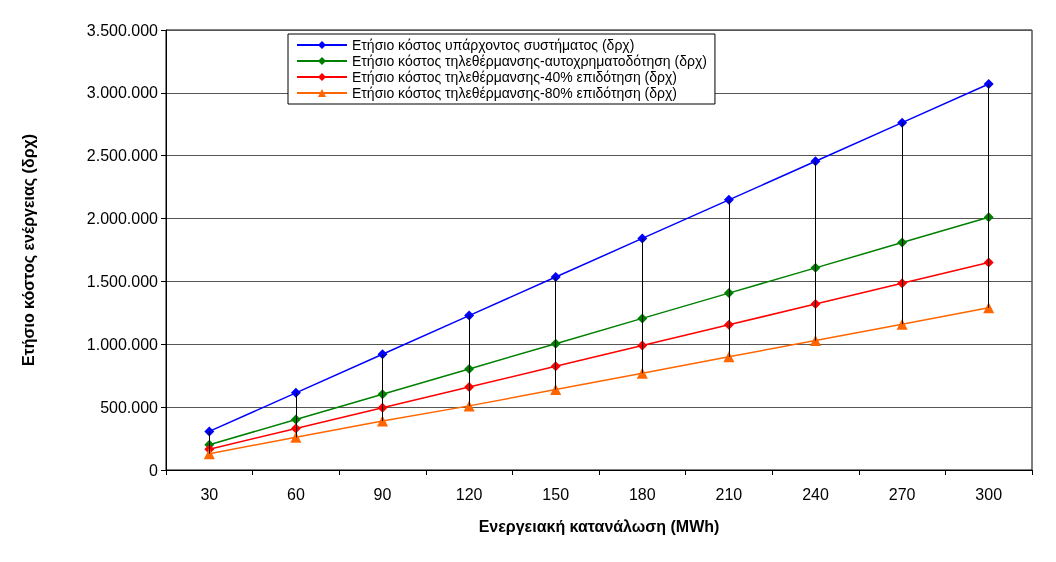 The width and height of the screenshot is (1056, 562). I want to click on y-tick-label: 1.500.000, so click(122, 281).